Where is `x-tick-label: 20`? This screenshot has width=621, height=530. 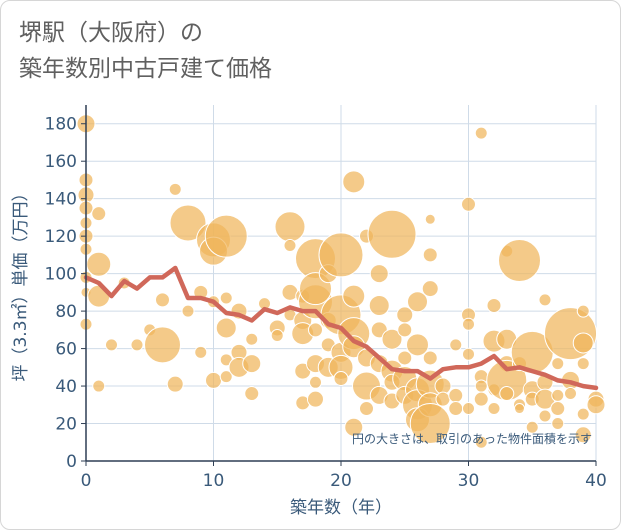 x-tick-label: 20 is located at coordinates (341, 481).